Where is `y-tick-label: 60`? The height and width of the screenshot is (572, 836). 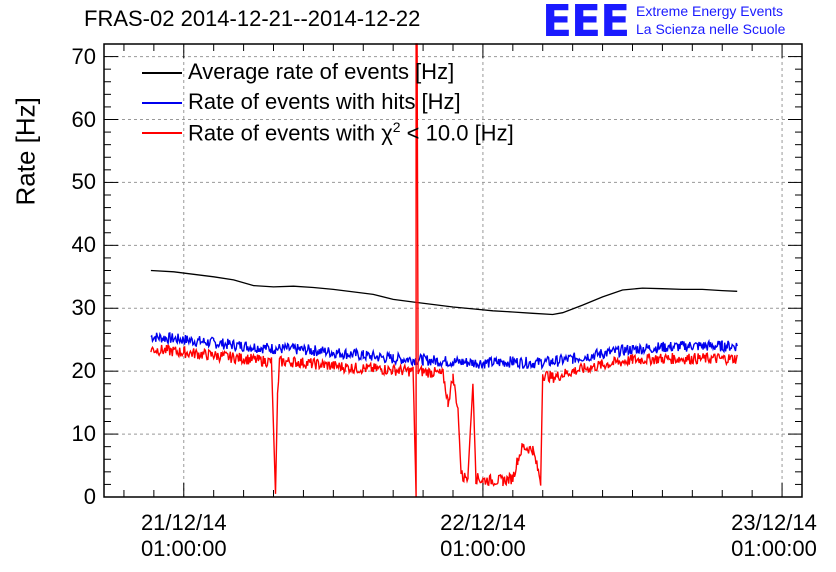
y-tick-label: 60 is located at coordinates (83, 119).